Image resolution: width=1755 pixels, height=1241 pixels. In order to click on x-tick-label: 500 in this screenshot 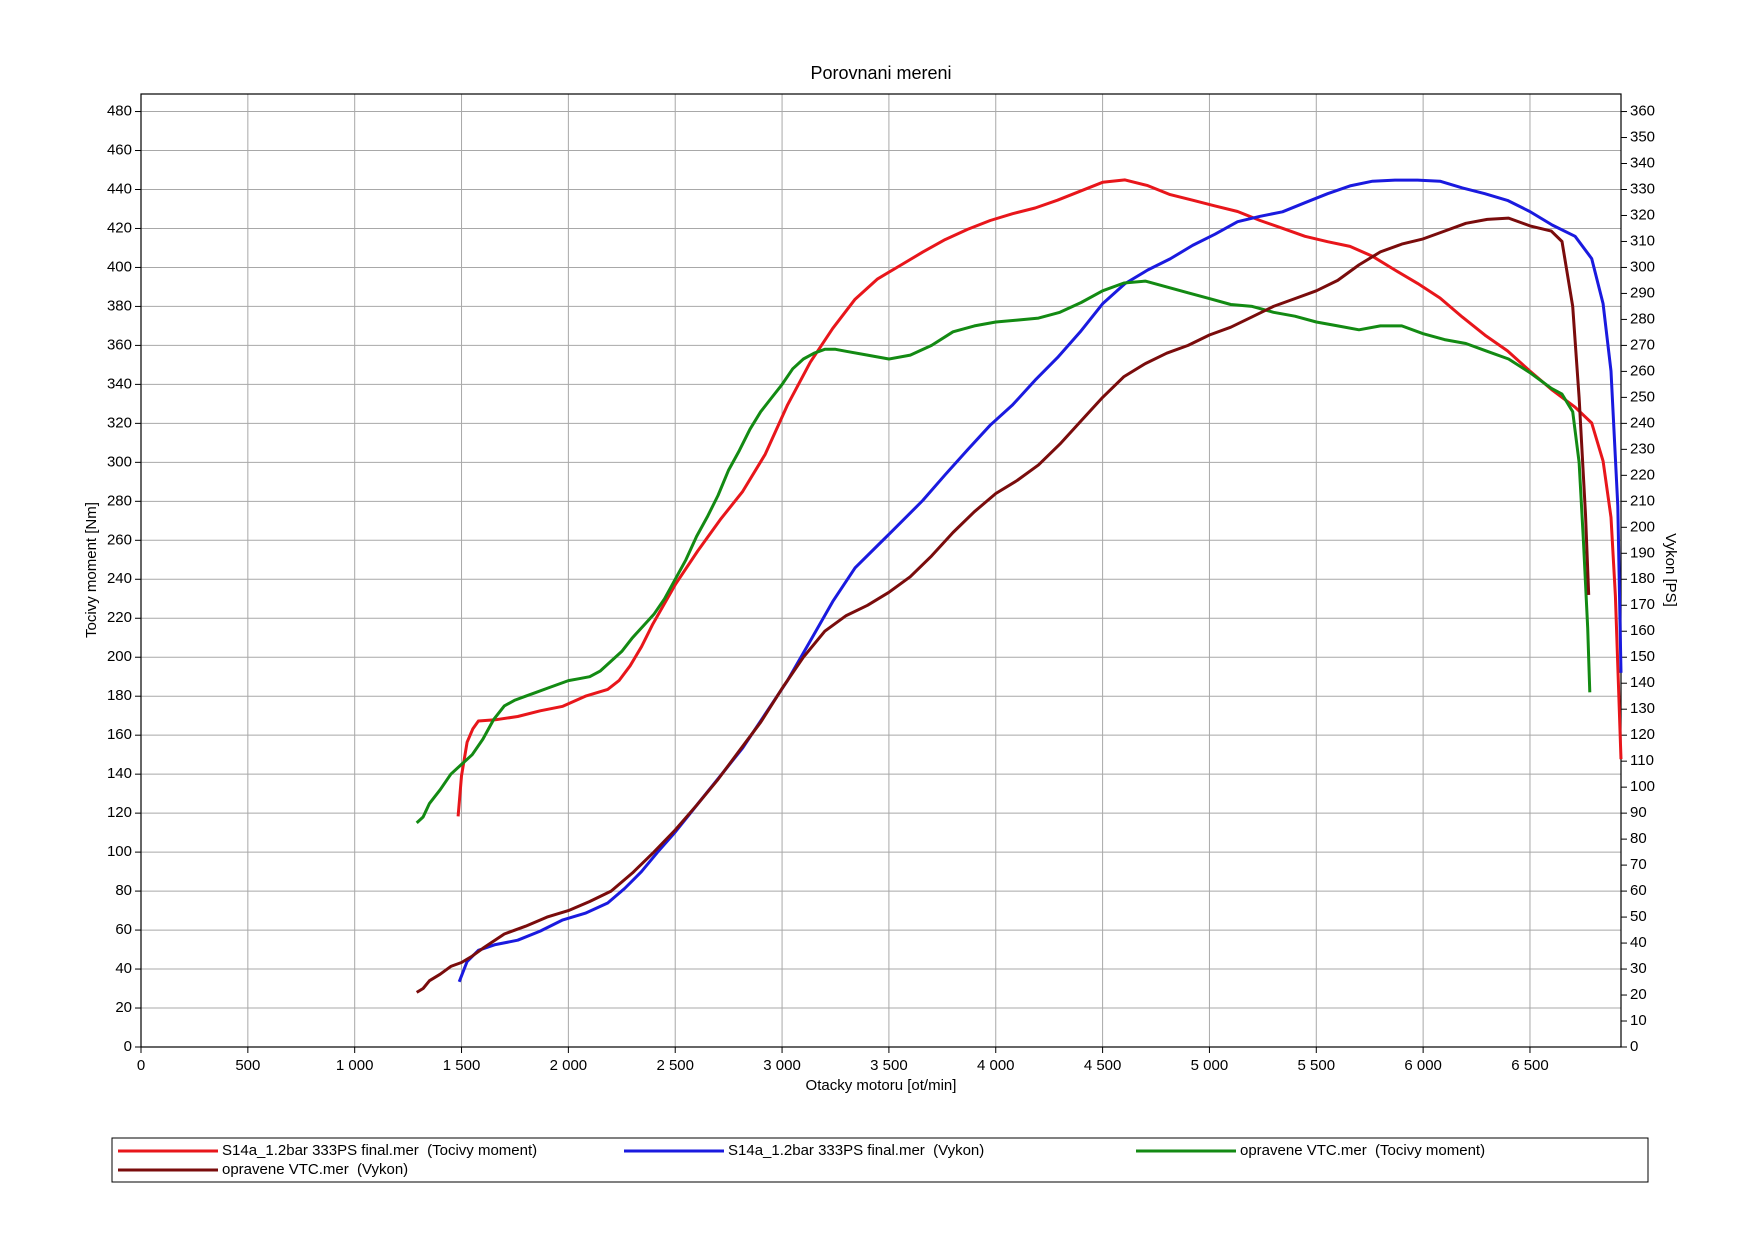, I will do `click(247, 1065)`.